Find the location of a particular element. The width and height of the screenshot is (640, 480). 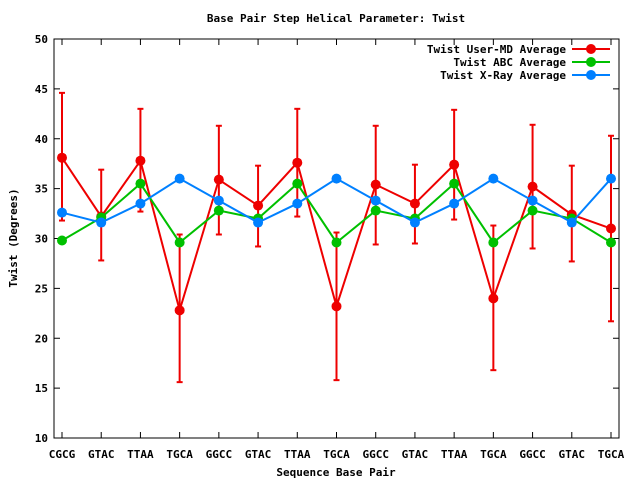

y-axis-title: Twist (Degrees) is located at coordinates (13, 237).